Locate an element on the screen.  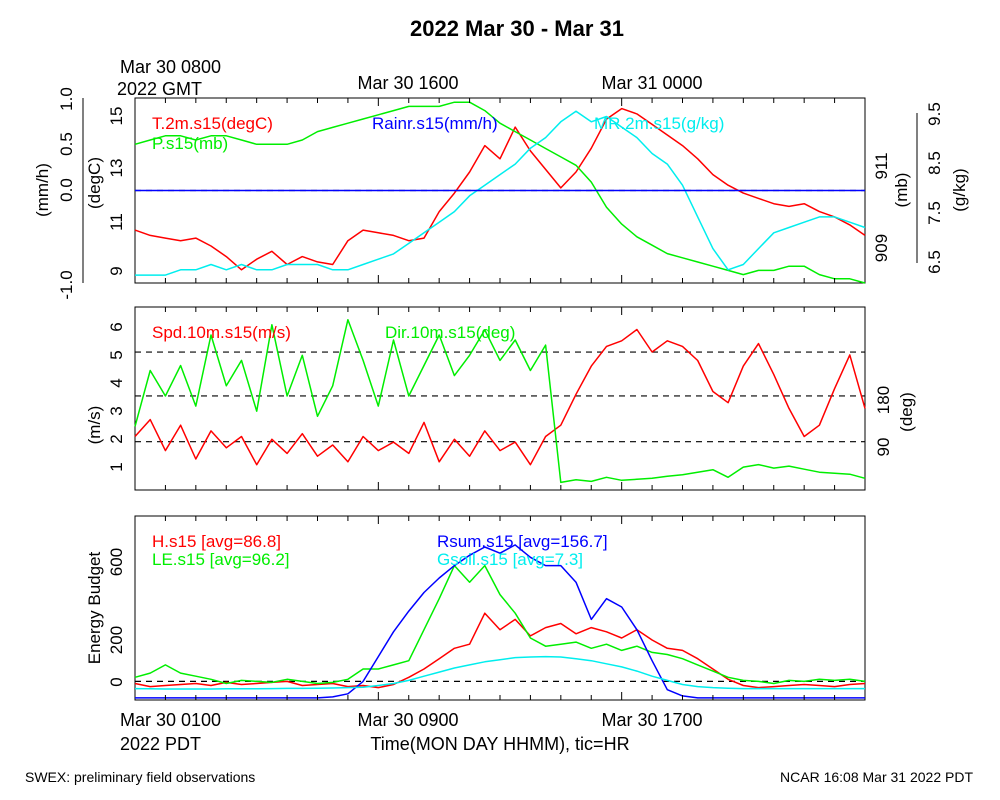
rain-axis-ticks: -1.0 0.0 0.5 1.0 is located at coordinates (66, 193).